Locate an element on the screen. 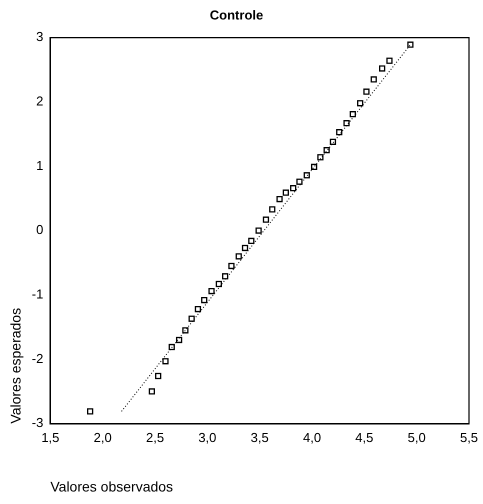 This screenshot has height=504, width=483. x-tick-label: 2,0 is located at coordinates (103, 437).